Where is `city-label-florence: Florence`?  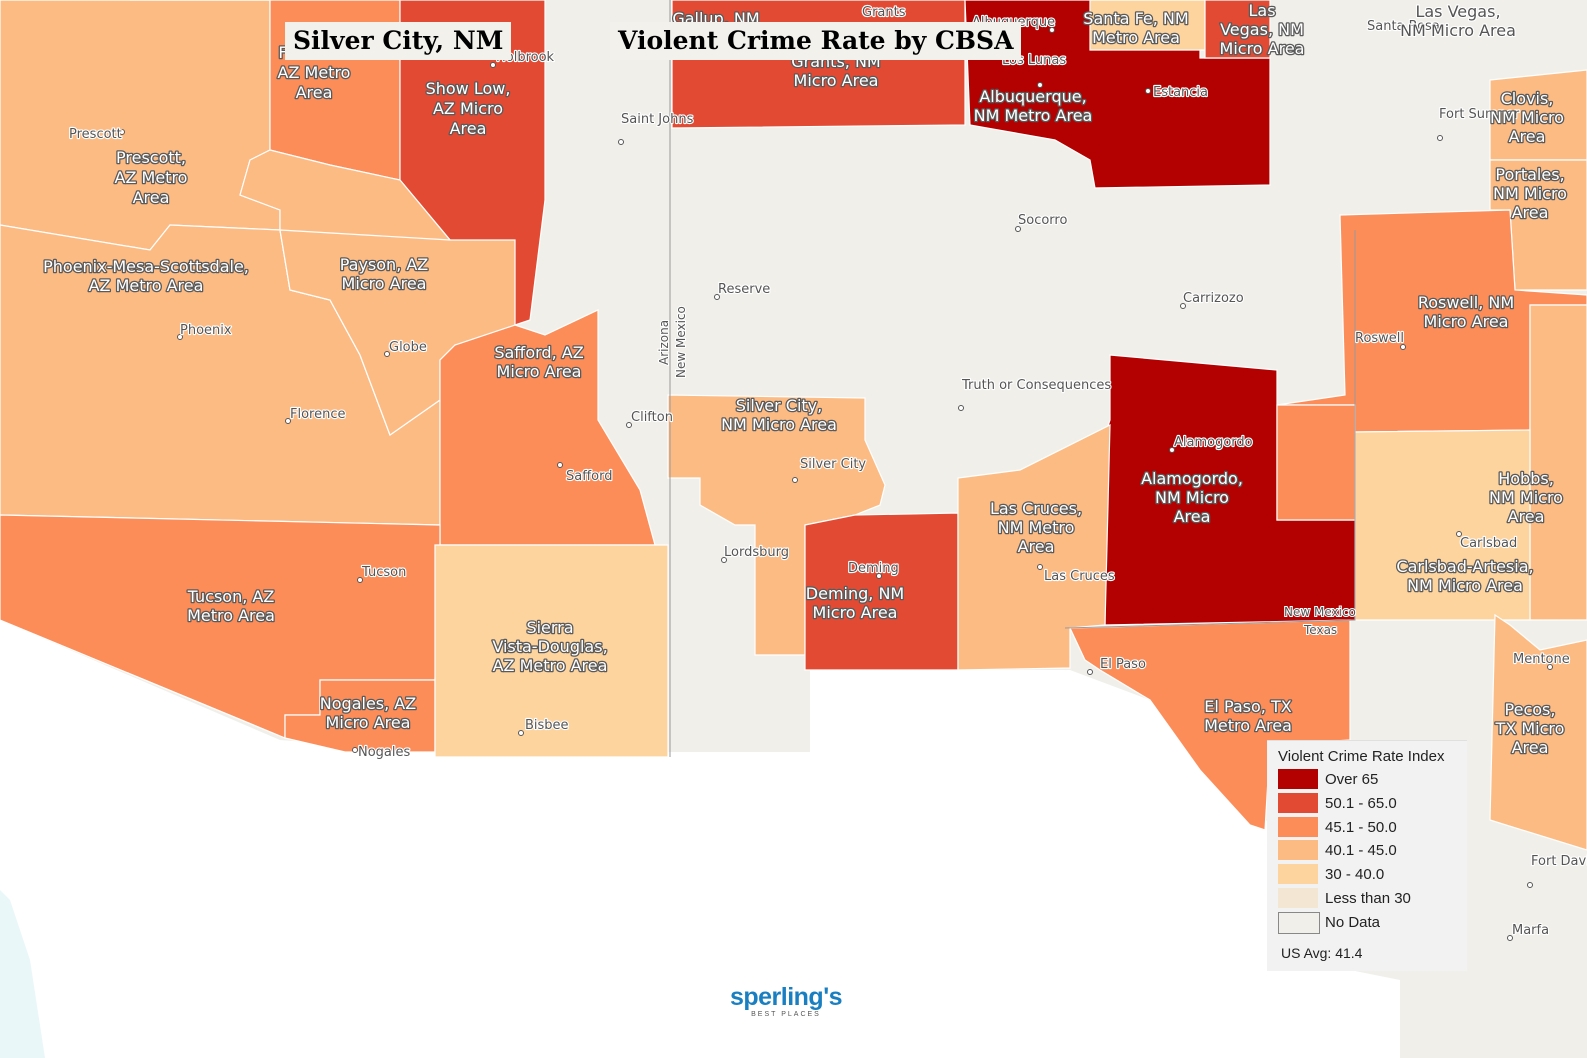 city-label-florence: Florence is located at coordinates (318, 414).